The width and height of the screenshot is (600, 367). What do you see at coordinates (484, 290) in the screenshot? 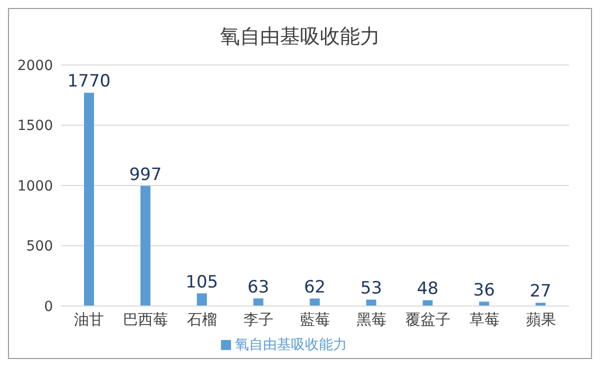
I see `data-label: 36` at bounding box center [484, 290].